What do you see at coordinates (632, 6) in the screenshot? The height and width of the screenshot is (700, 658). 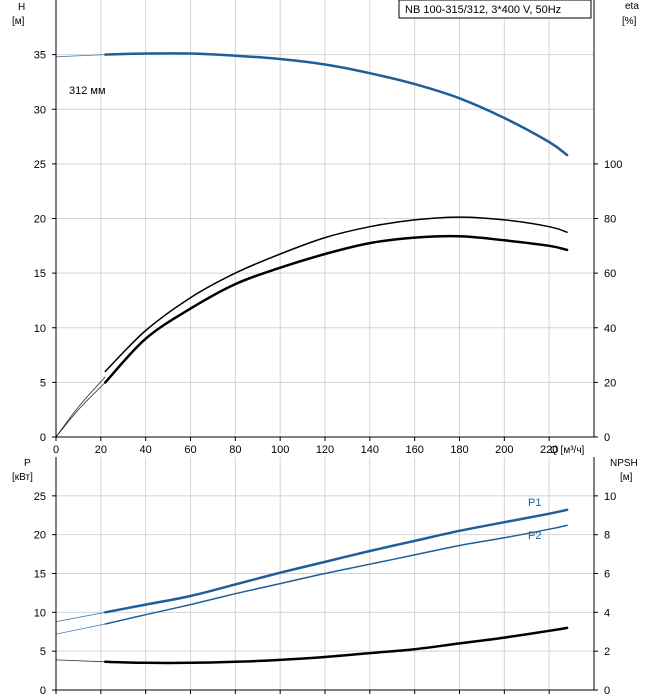 I see `top-right-axis-label: eta` at bounding box center [632, 6].